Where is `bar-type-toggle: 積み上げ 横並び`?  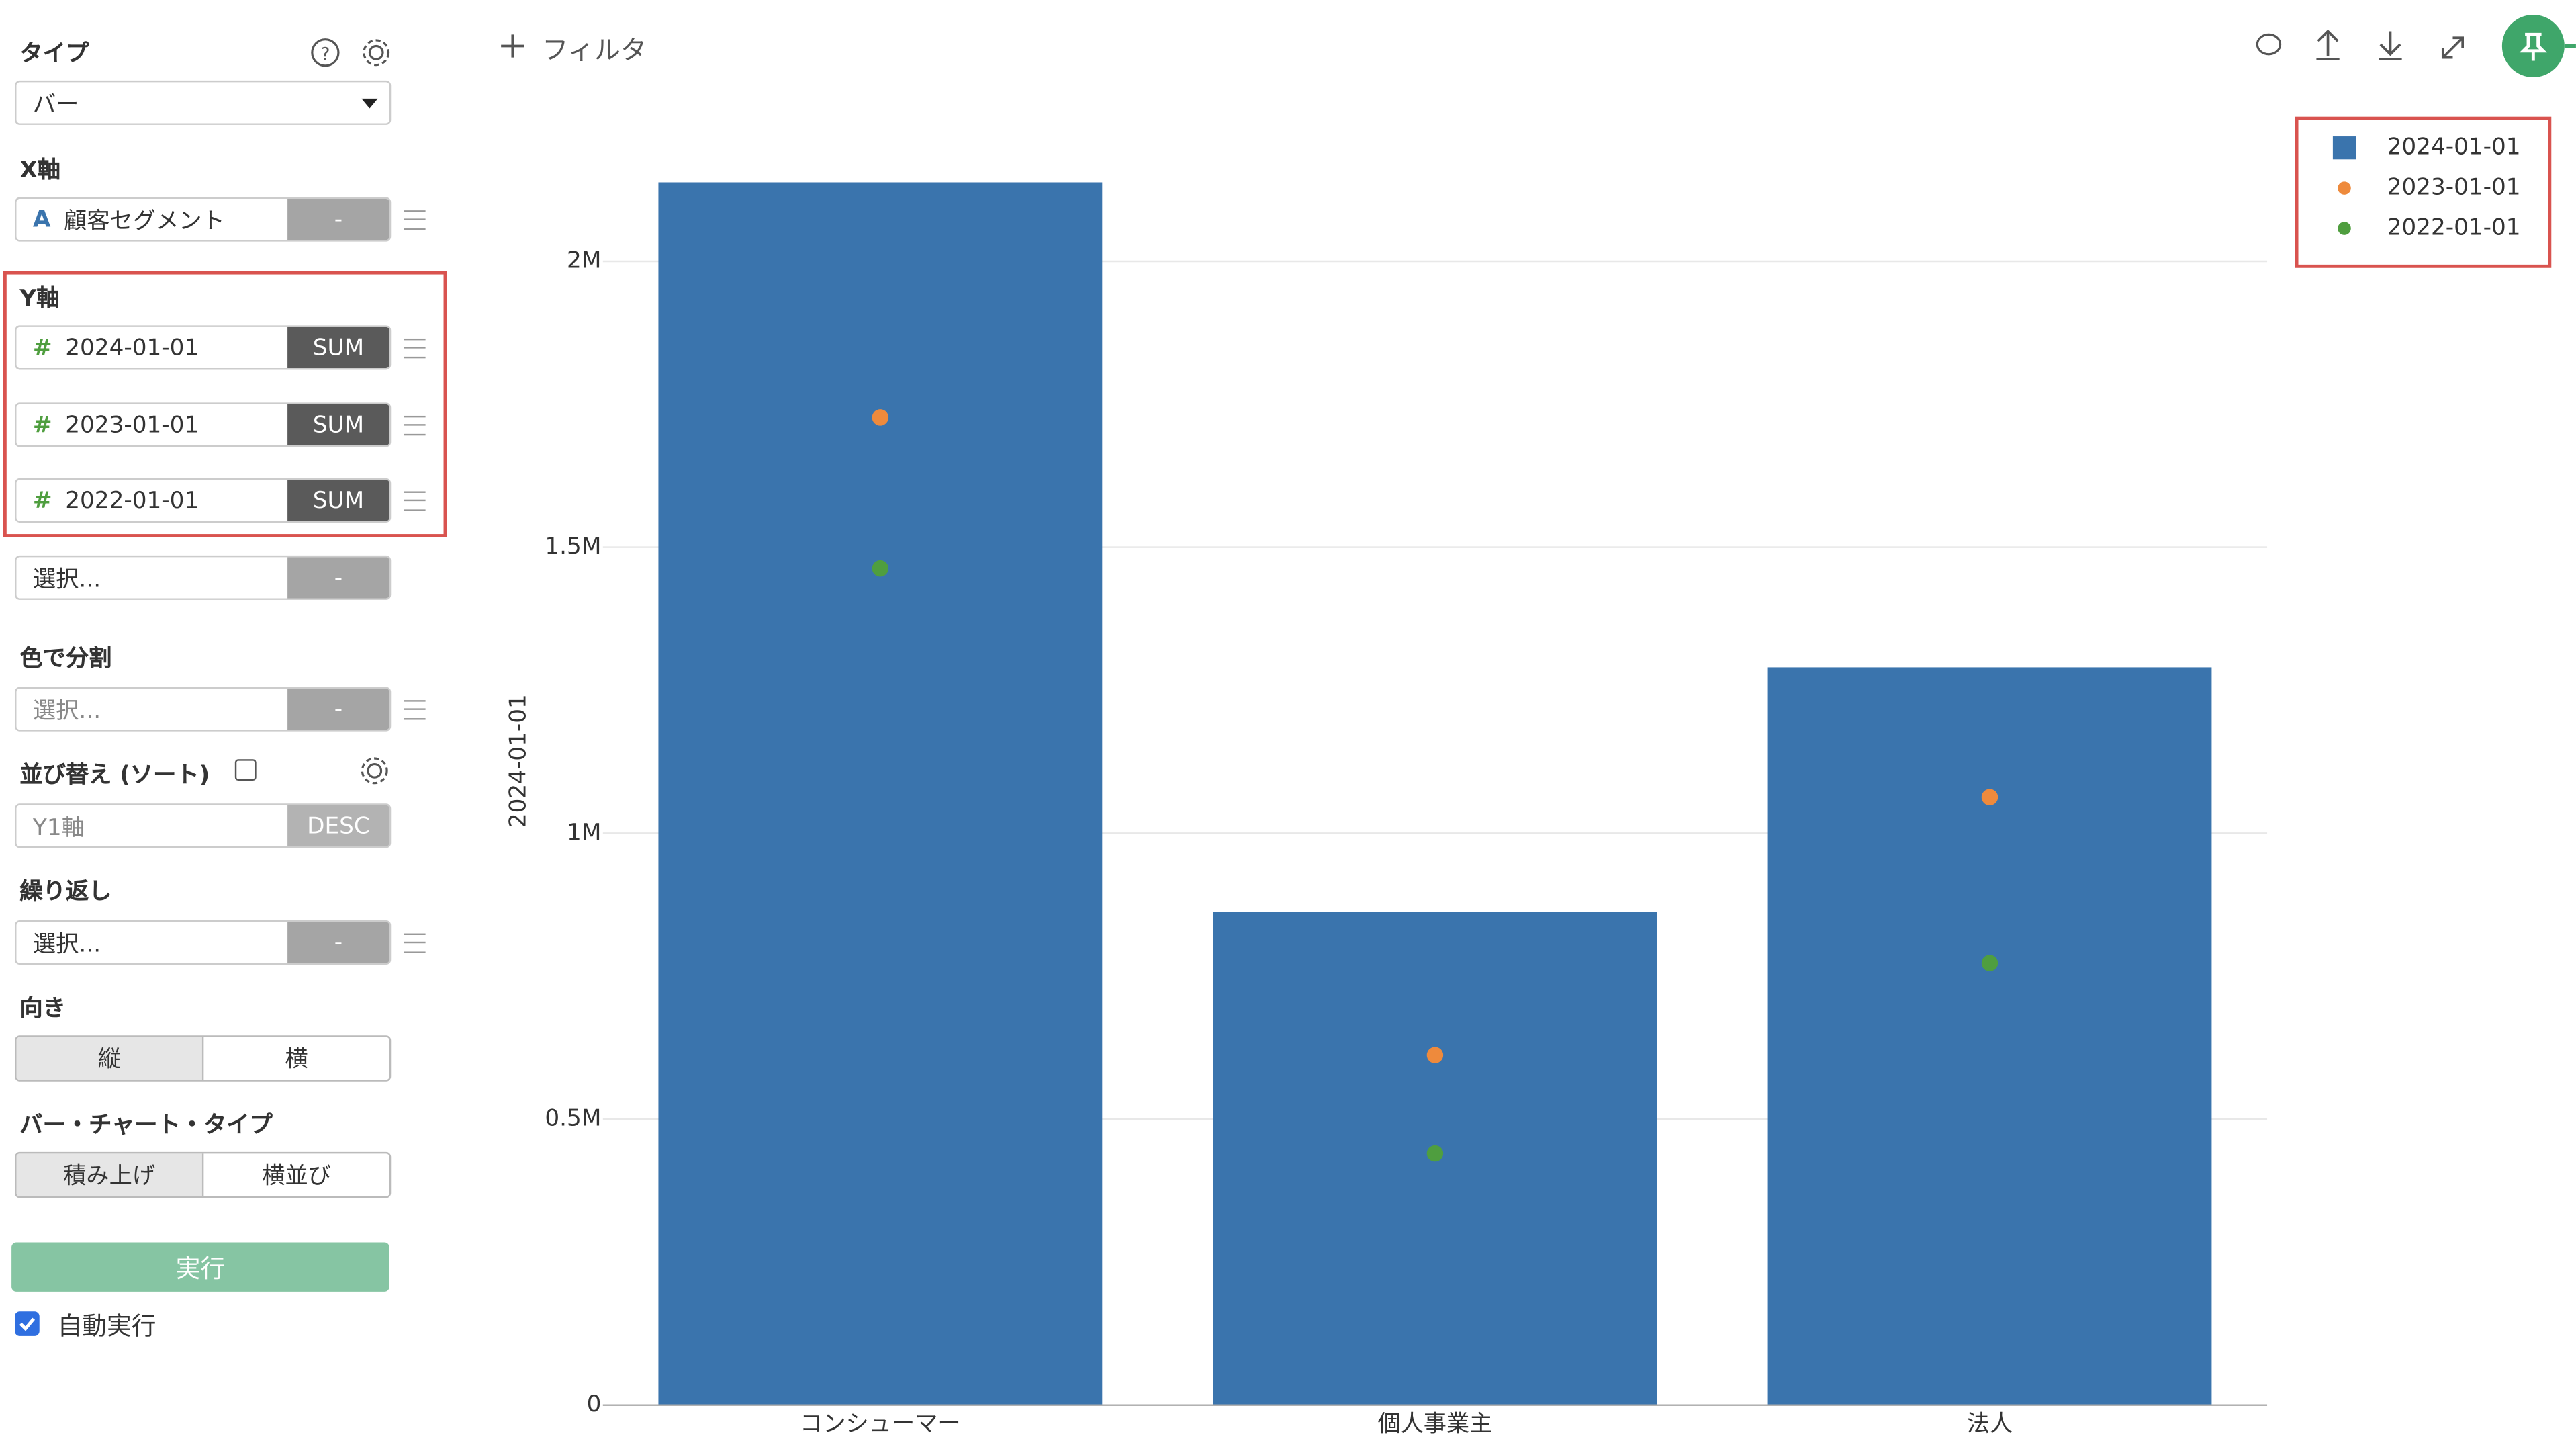 bar-type-toggle: 積み上げ 横並び is located at coordinates (203, 1174).